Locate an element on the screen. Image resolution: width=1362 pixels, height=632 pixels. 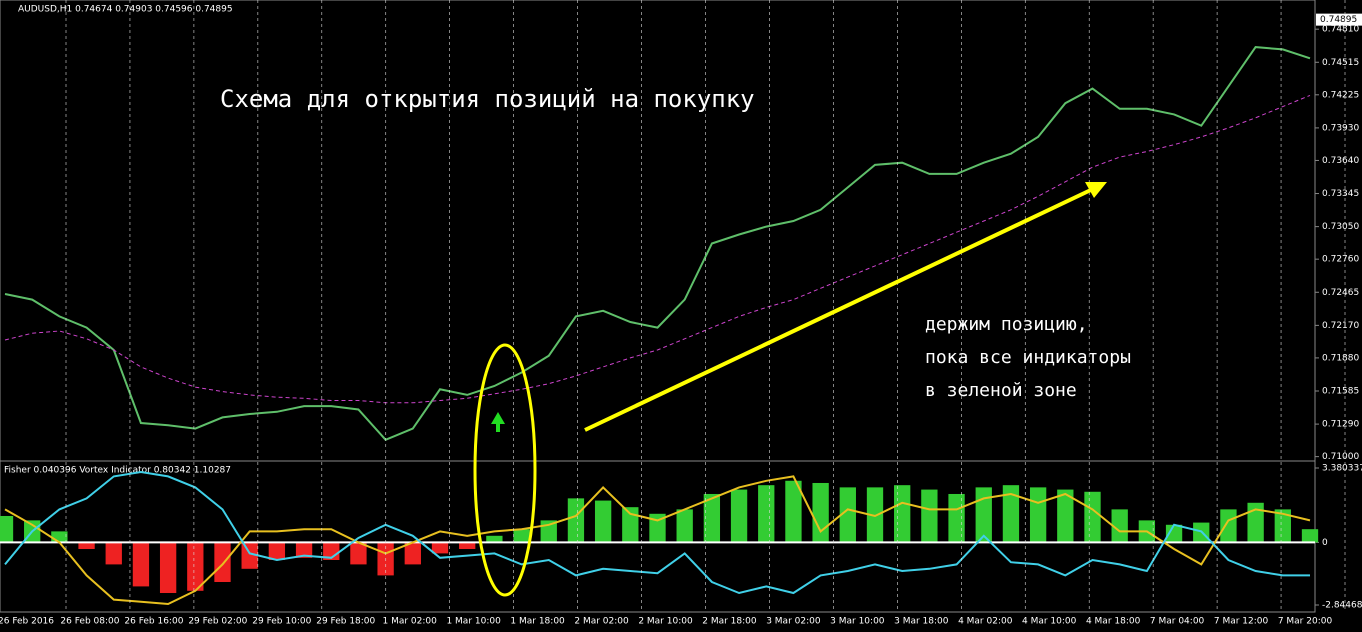
y-tick-label: 0.71585 is located at coordinates (1340, 392).